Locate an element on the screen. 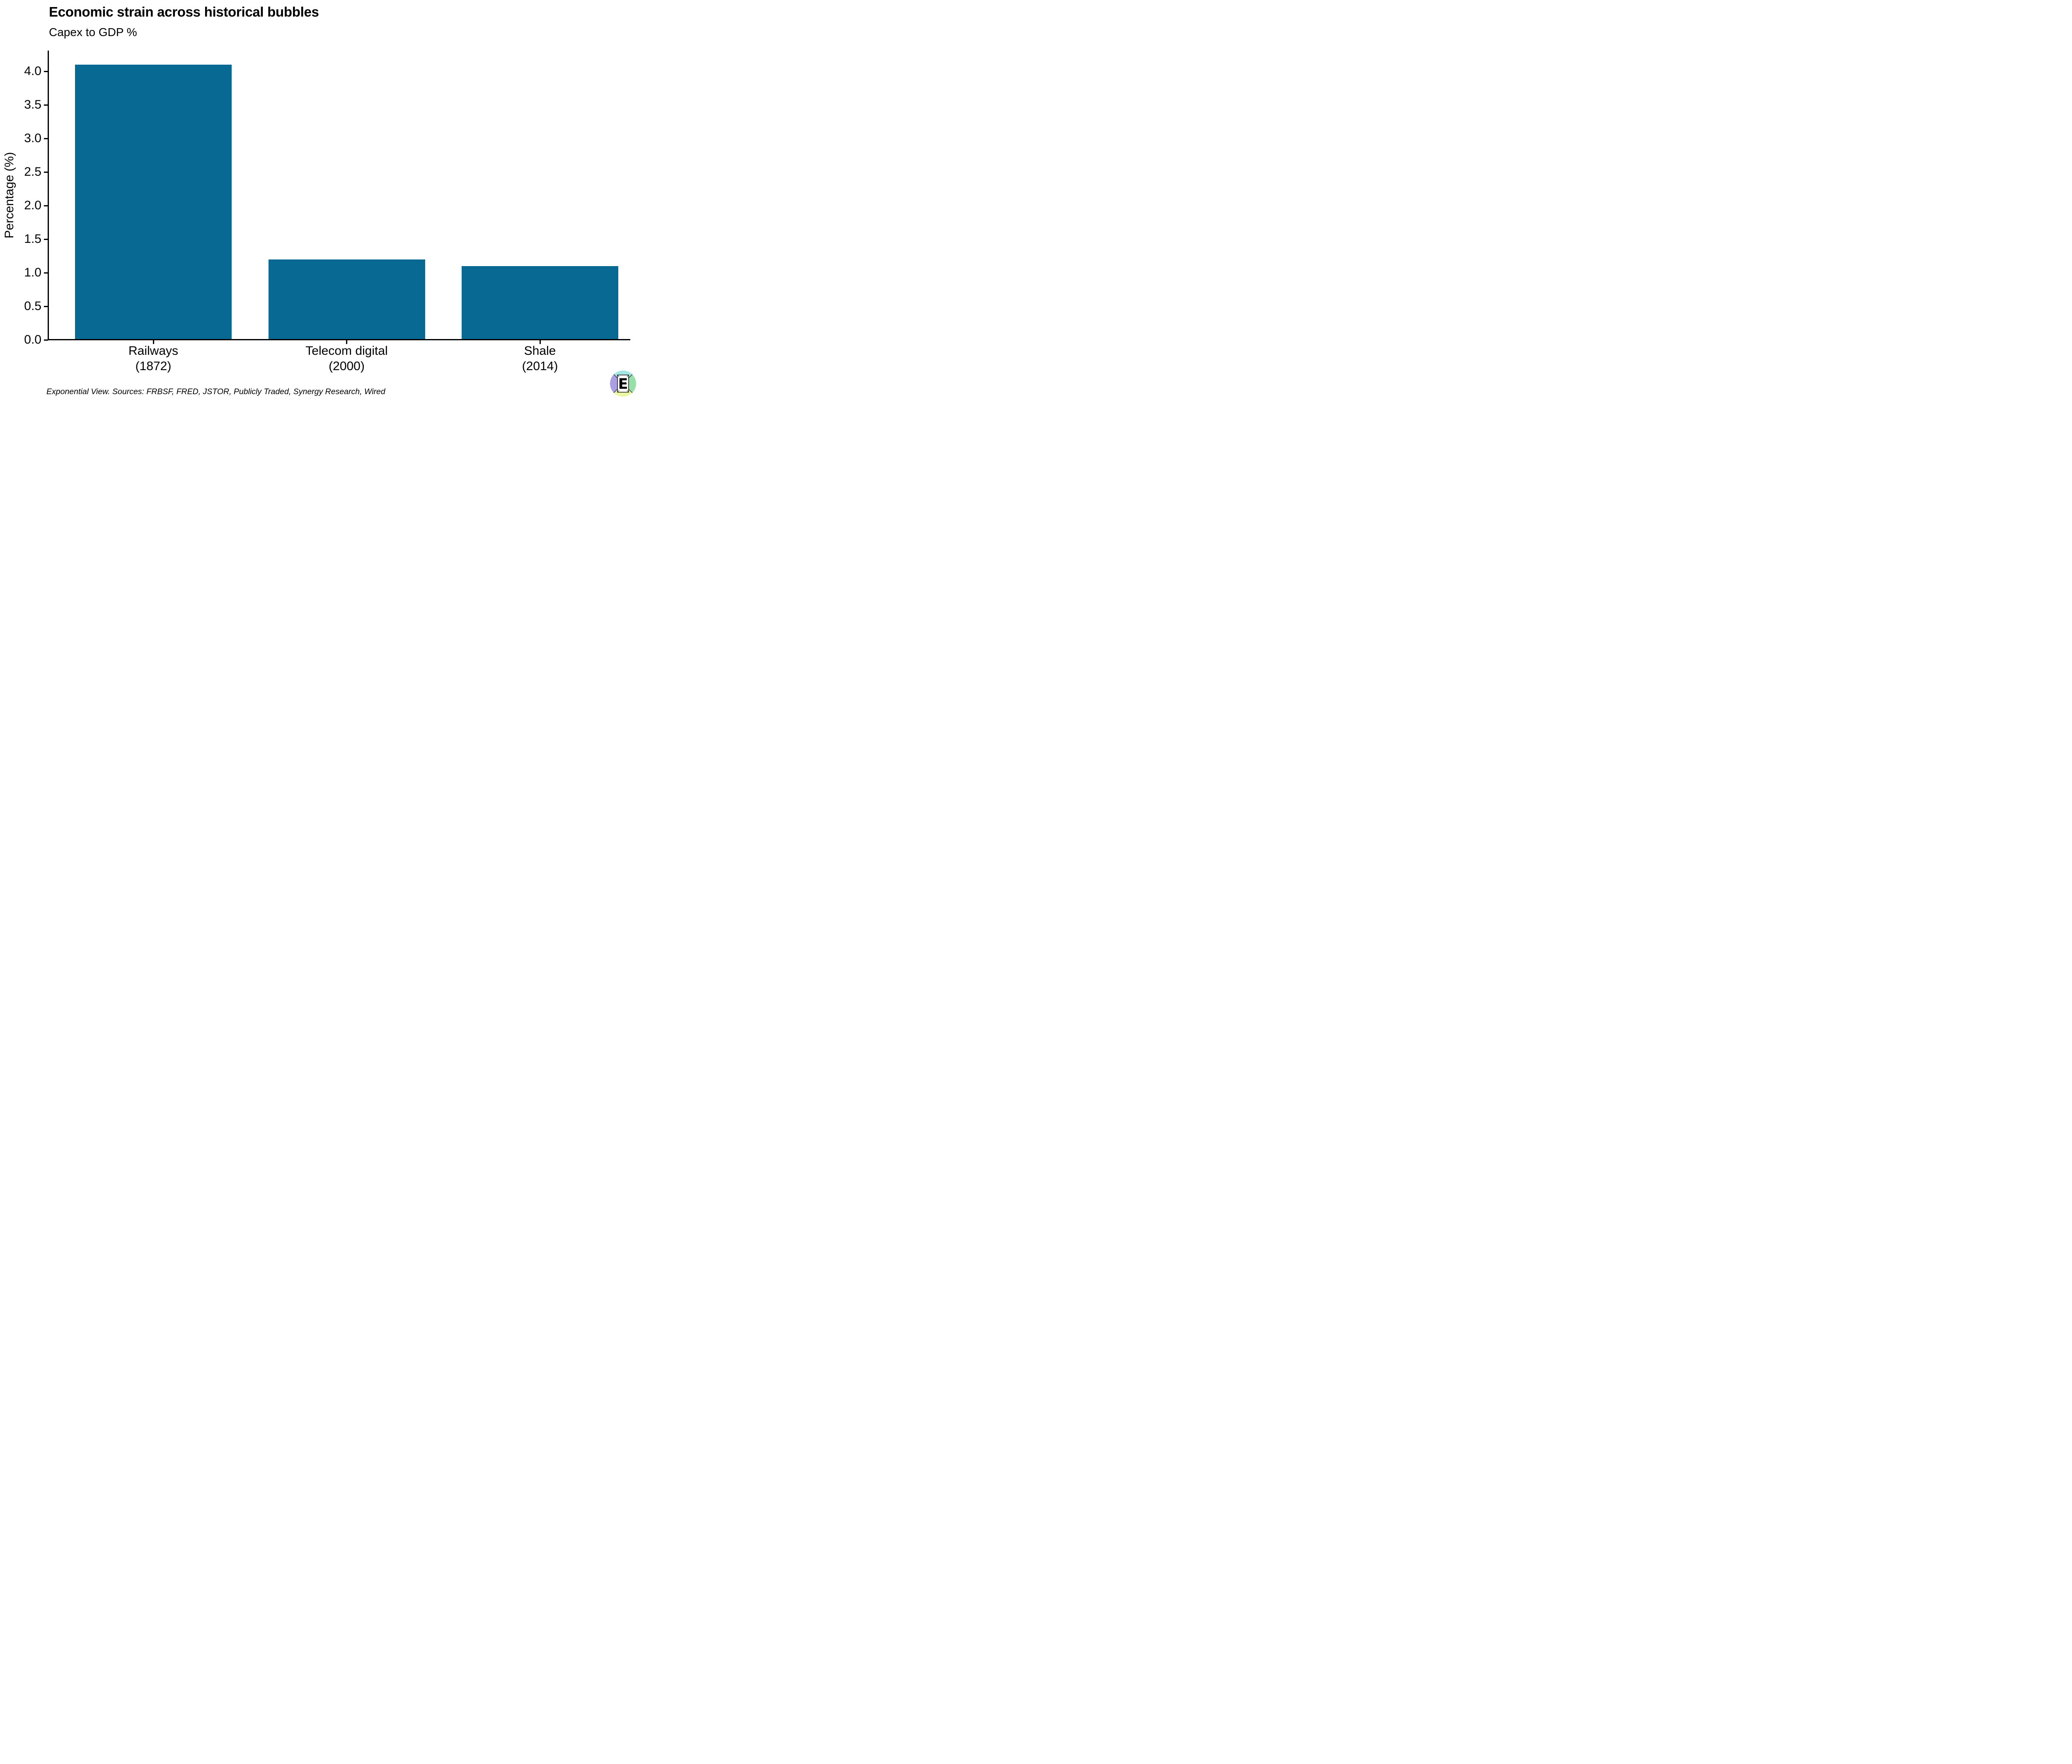 The image size is (2072, 1764). x-label-railways-line1: Railways is located at coordinates (153, 351).